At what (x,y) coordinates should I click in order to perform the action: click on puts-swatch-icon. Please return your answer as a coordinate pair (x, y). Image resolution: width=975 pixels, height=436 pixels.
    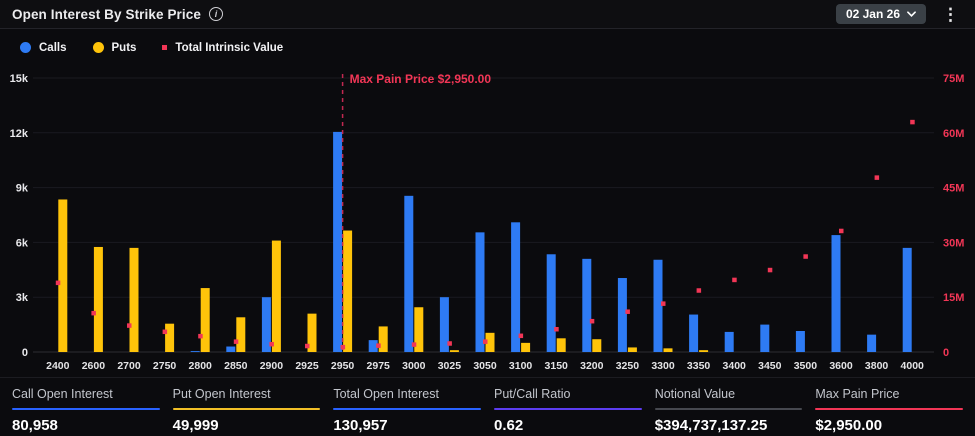
    Looking at the image, I should click on (98, 47).